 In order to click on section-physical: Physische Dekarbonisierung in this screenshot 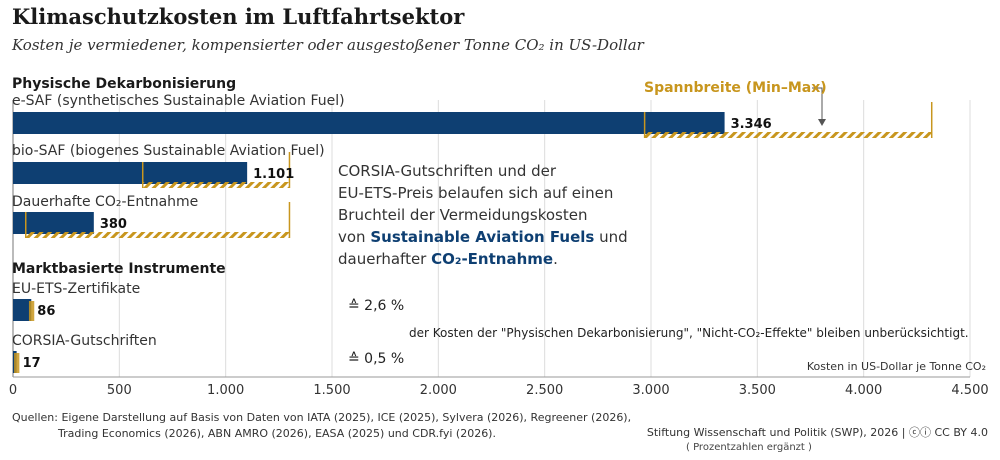, I will do `click(124, 84)`.